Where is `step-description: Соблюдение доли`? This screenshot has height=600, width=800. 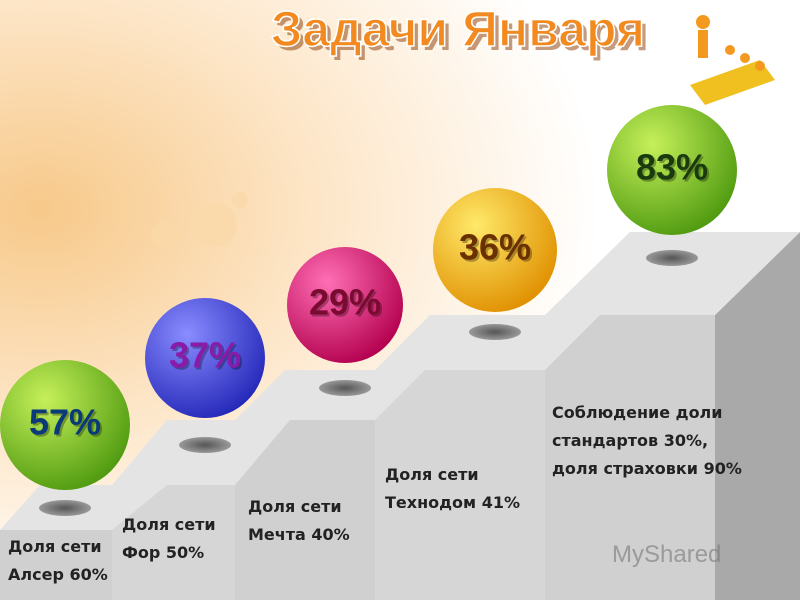
step-description: Соблюдение доли is located at coordinates (637, 412).